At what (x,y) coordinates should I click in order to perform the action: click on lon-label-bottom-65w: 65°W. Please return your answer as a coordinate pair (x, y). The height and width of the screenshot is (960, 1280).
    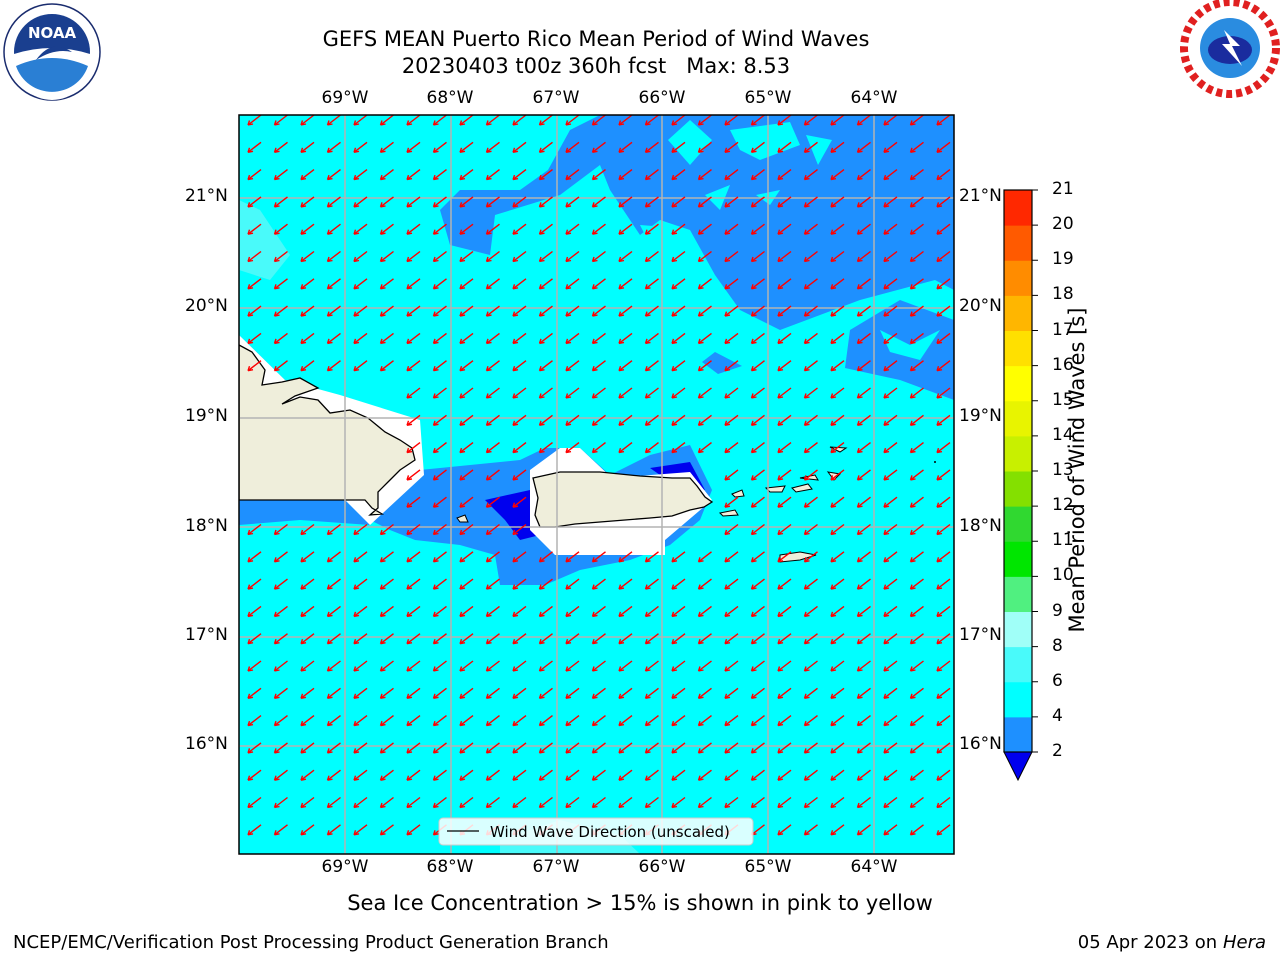
    Looking at the image, I should click on (768, 867).